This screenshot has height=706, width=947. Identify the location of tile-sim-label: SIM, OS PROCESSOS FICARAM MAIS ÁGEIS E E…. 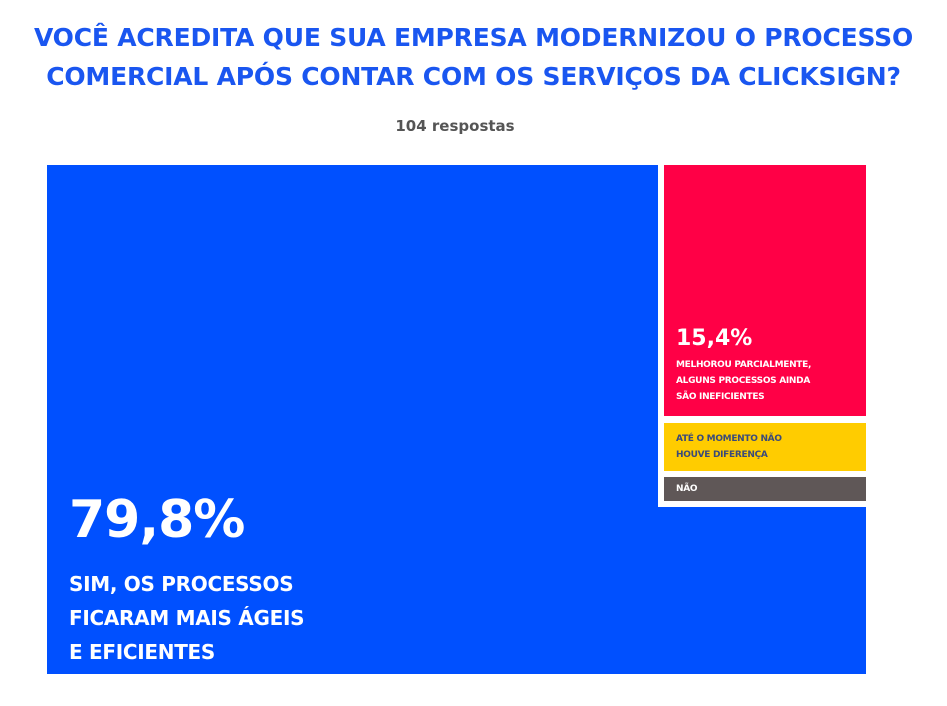
(187, 618).